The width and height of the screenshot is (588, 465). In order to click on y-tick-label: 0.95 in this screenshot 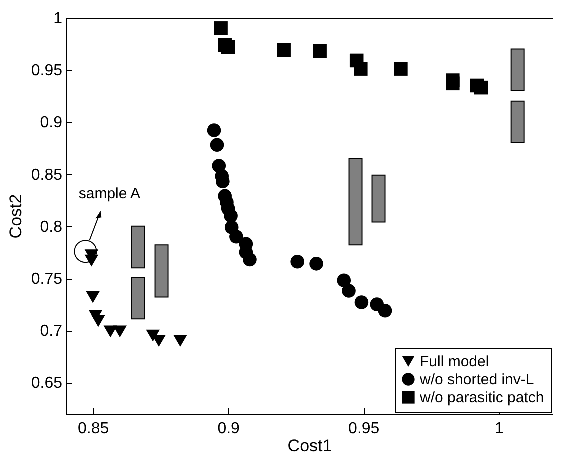, I will do `click(47, 71)`.